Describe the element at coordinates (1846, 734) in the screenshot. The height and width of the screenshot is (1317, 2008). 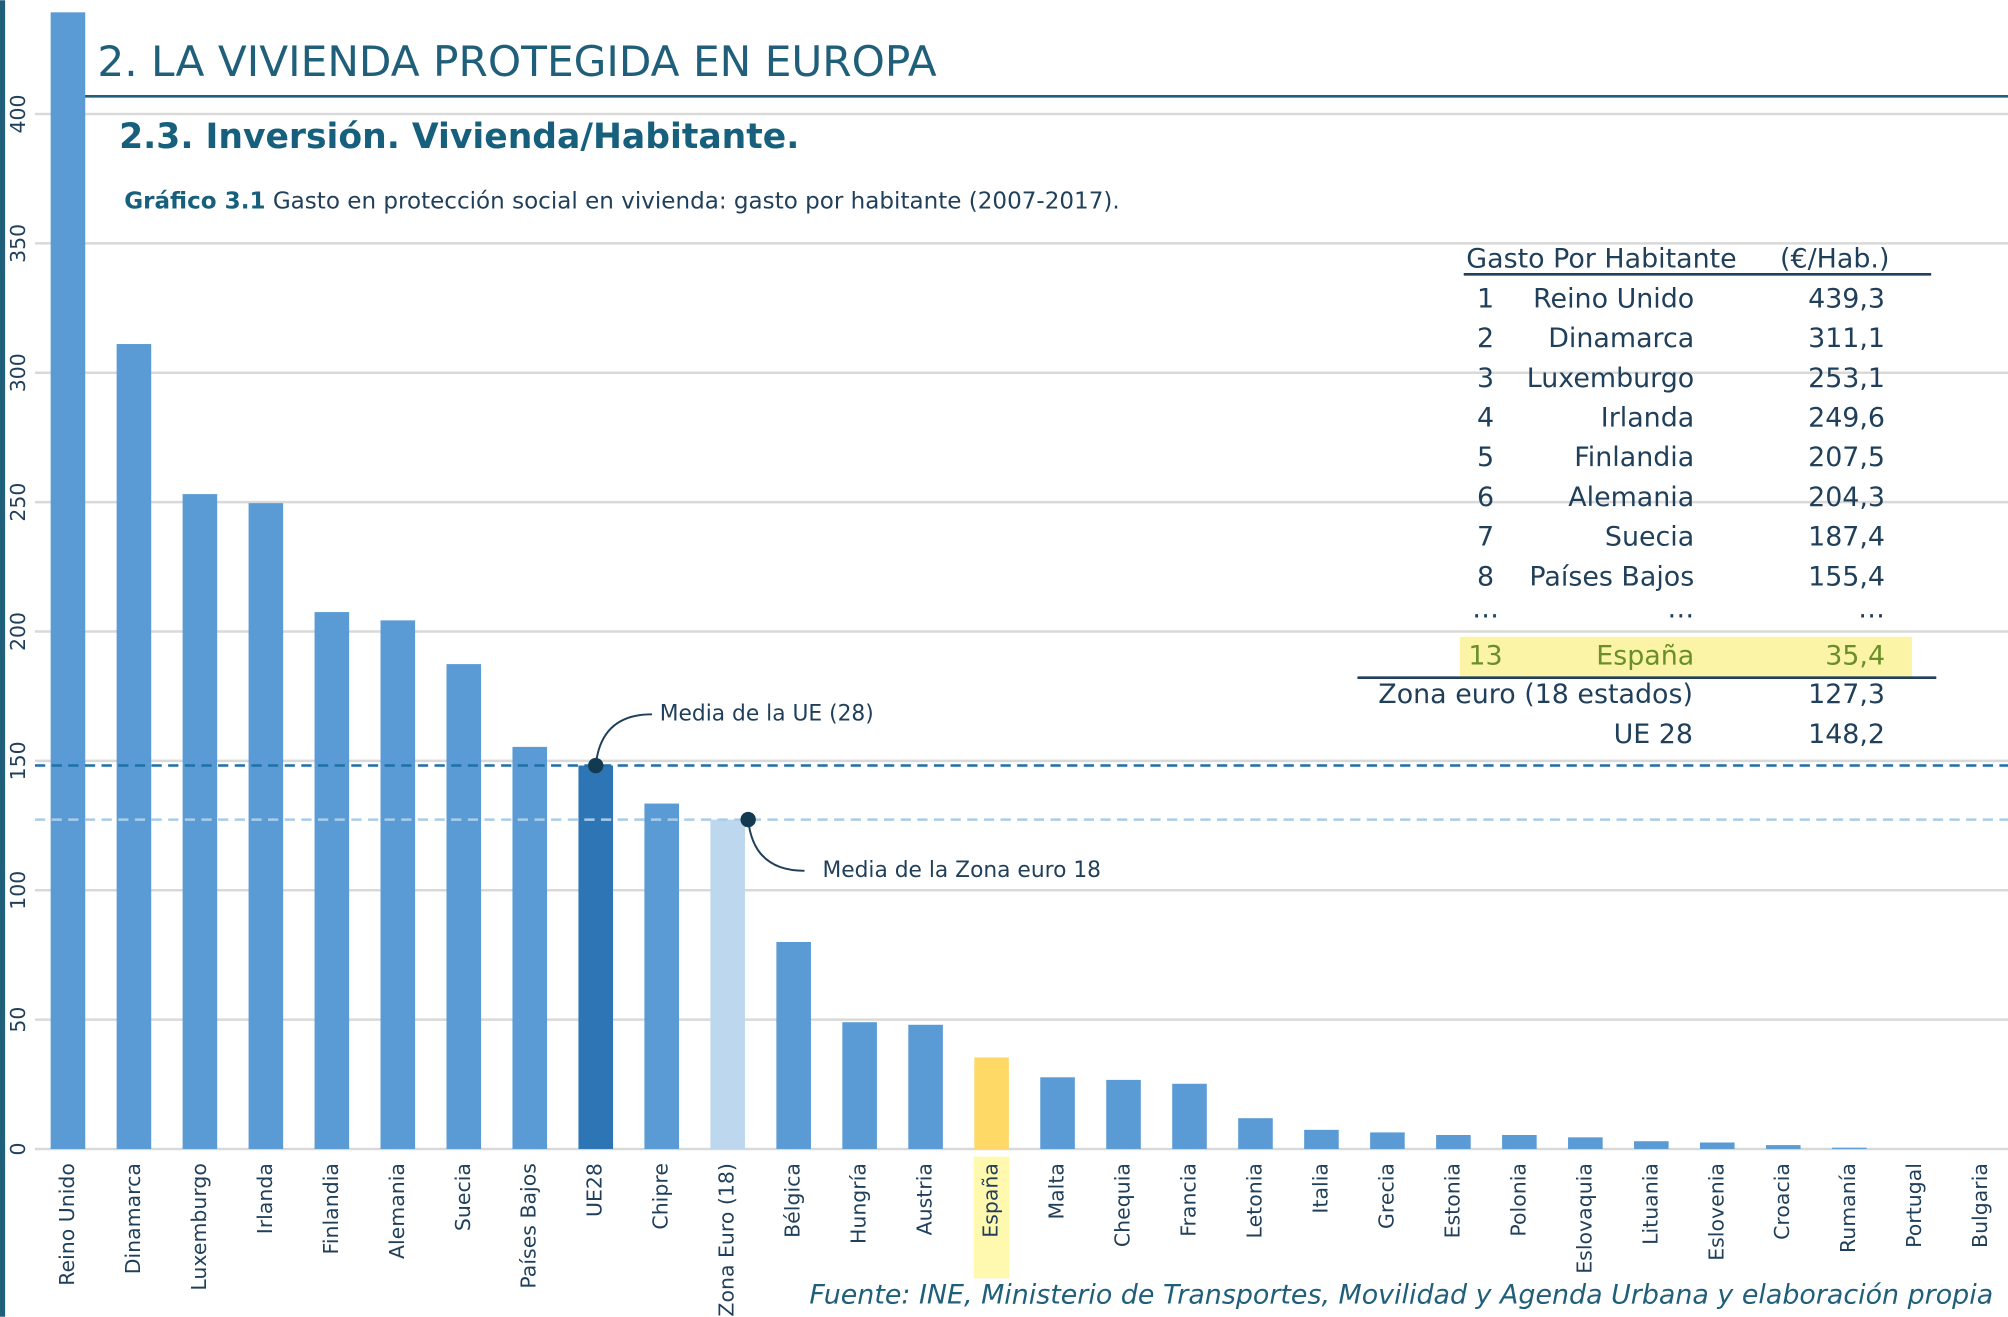
I see `summary-value: 148,2` at that location.